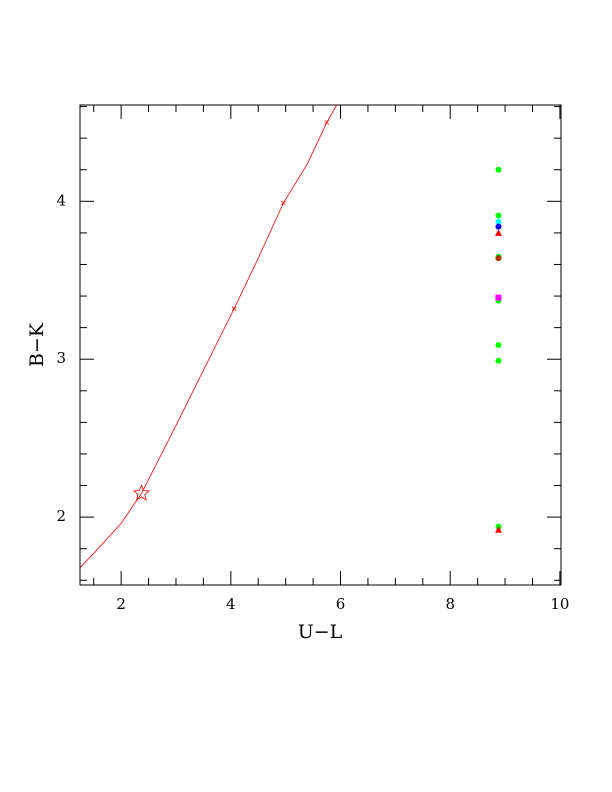 This screenshot has width=612, height=792. What do you see at coordinates (450, 604) in the screenshot?
I see `x-tick-label: 8` at bounding box center [450, 604].